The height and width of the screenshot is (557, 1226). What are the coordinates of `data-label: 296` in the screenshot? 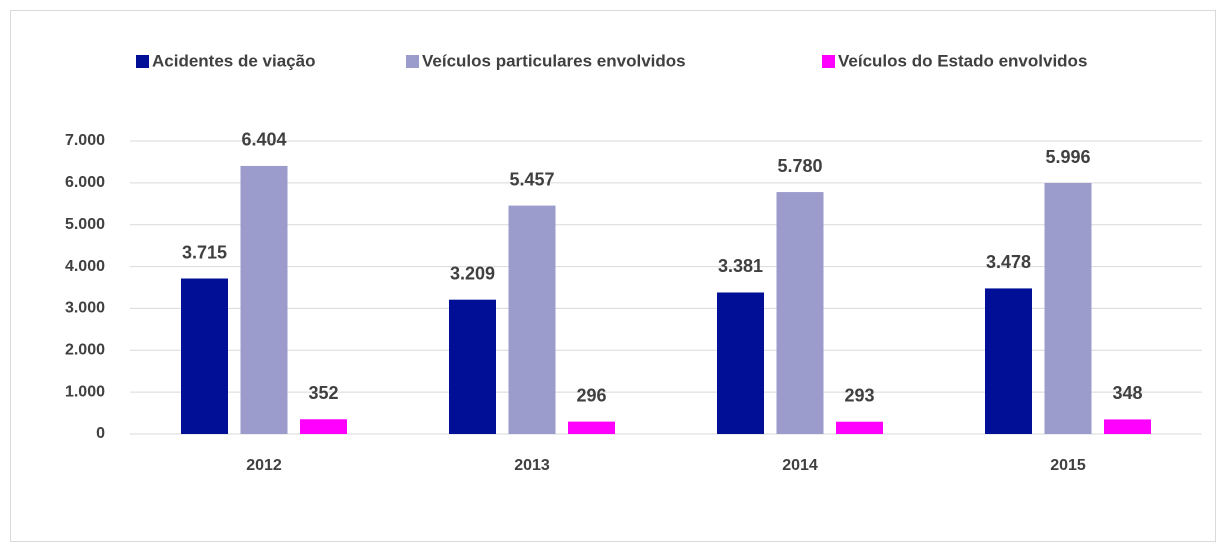 It's located at (591, 395).